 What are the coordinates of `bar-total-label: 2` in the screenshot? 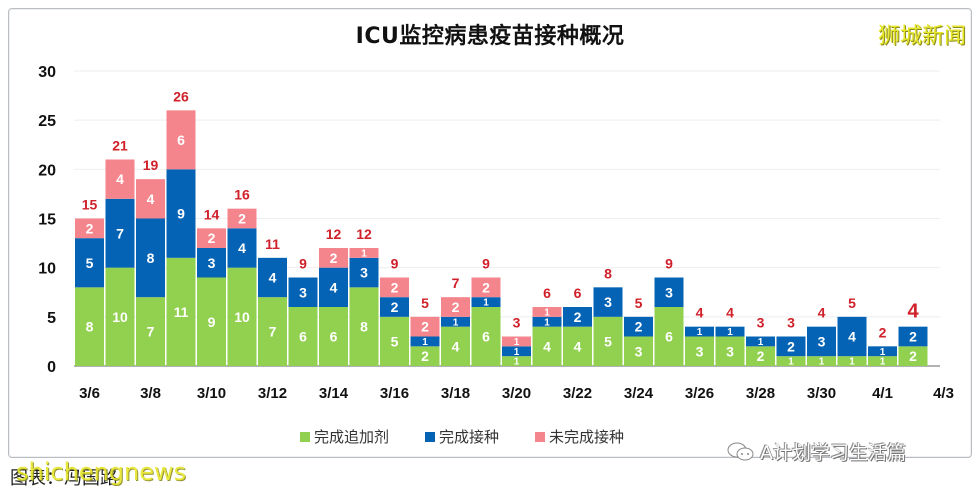 It's located at (883, 332).